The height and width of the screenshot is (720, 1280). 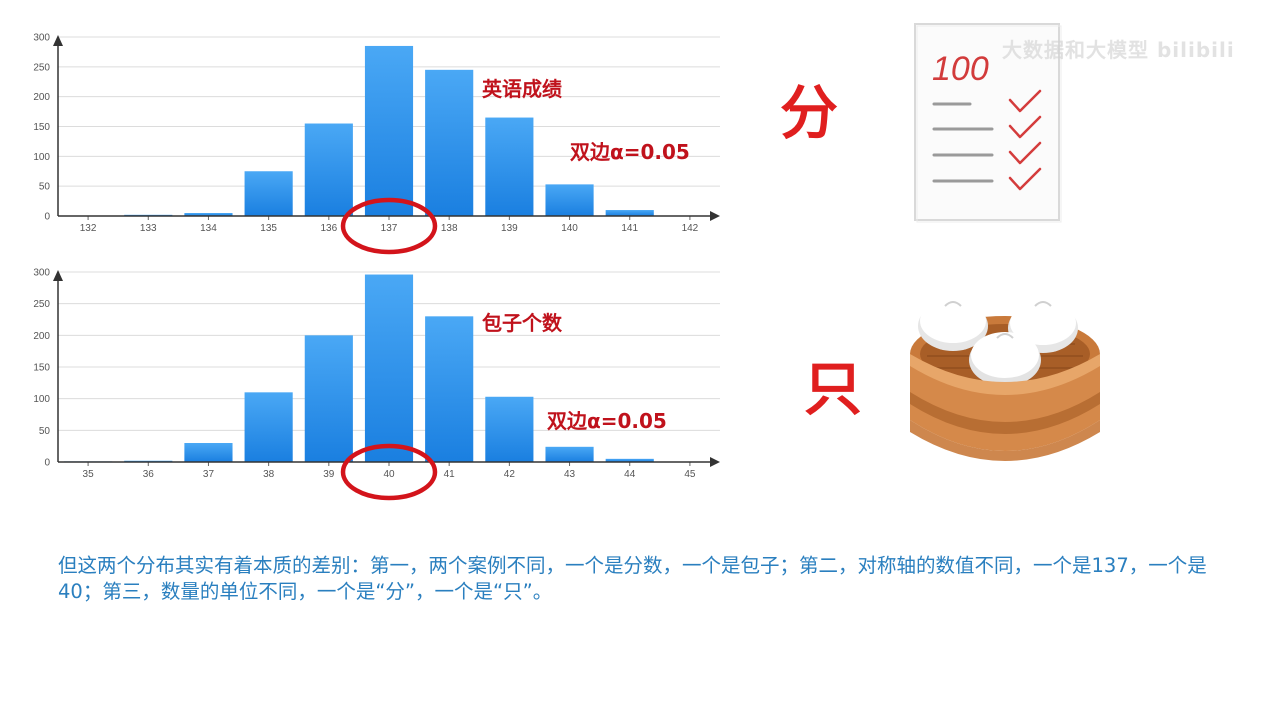 I want to click on score-sheet-icon: 100, so click(x=988, y=123).